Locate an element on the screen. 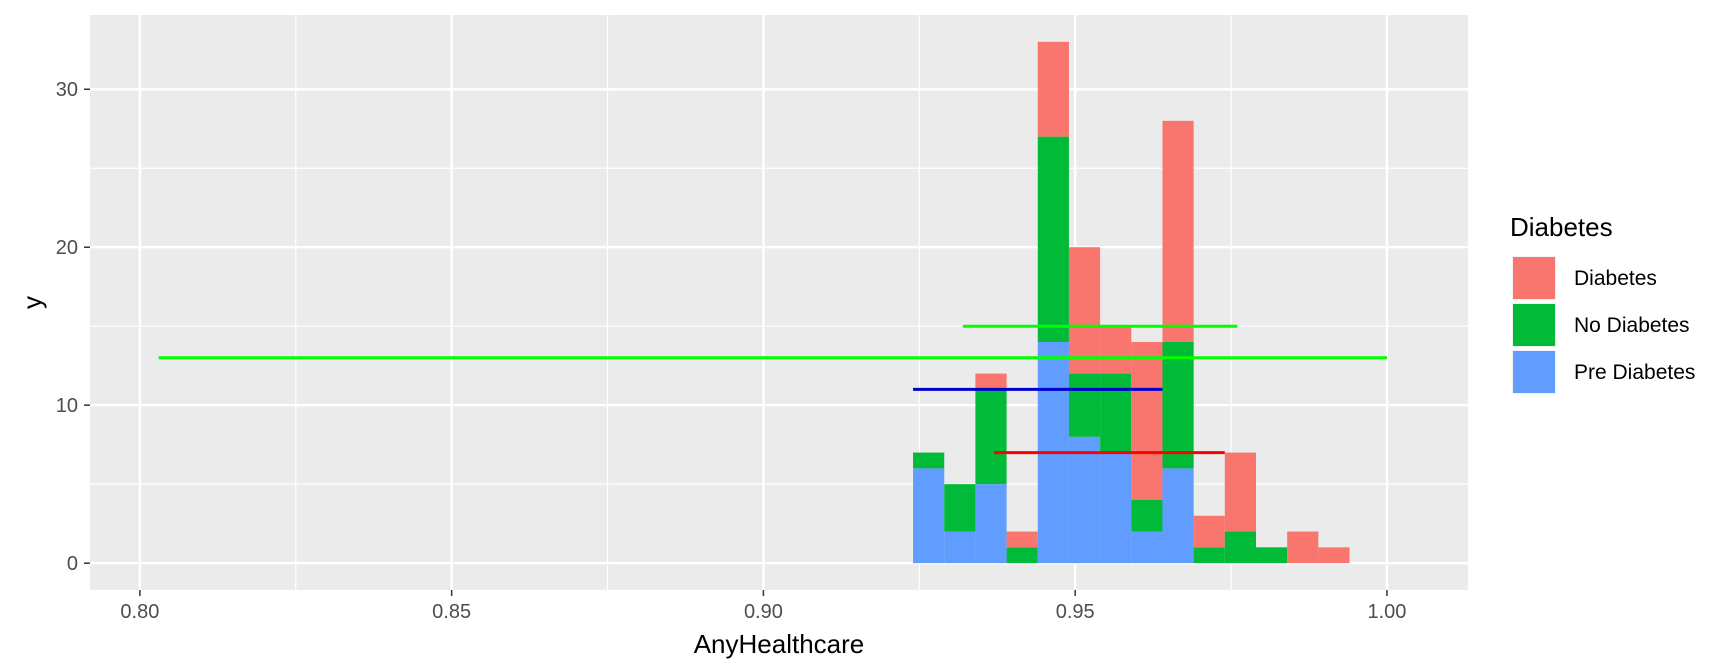 Image resolution: width=1728 pixels, height=672 pixels. x-axis: 0.80 0.85 0.90 0.95 1.00 is located at coordinates (763, 606).